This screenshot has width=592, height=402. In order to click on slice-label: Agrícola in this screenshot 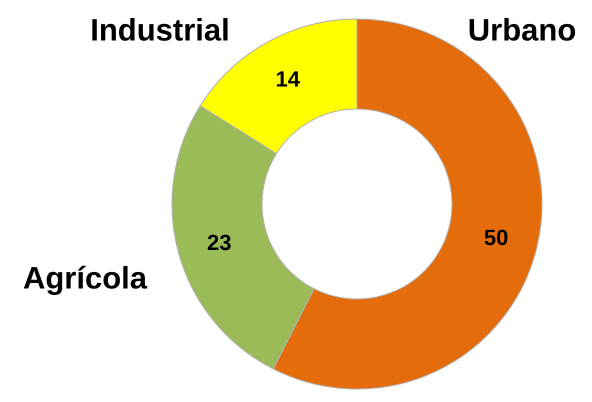, I will do `click(85, 278)`.